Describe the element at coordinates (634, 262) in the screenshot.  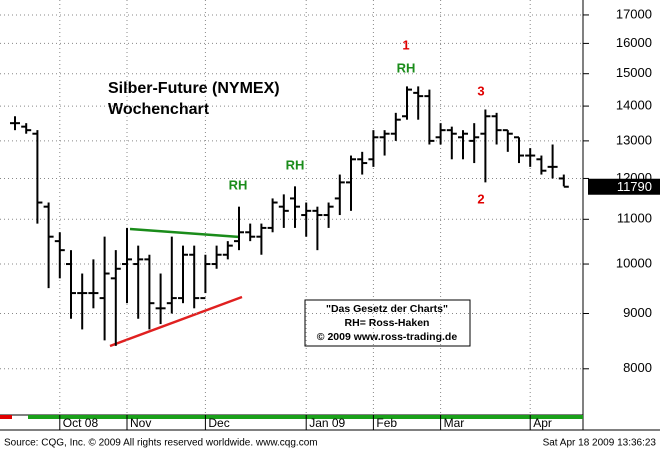
I see `y-tick-label: 10000` at that location.